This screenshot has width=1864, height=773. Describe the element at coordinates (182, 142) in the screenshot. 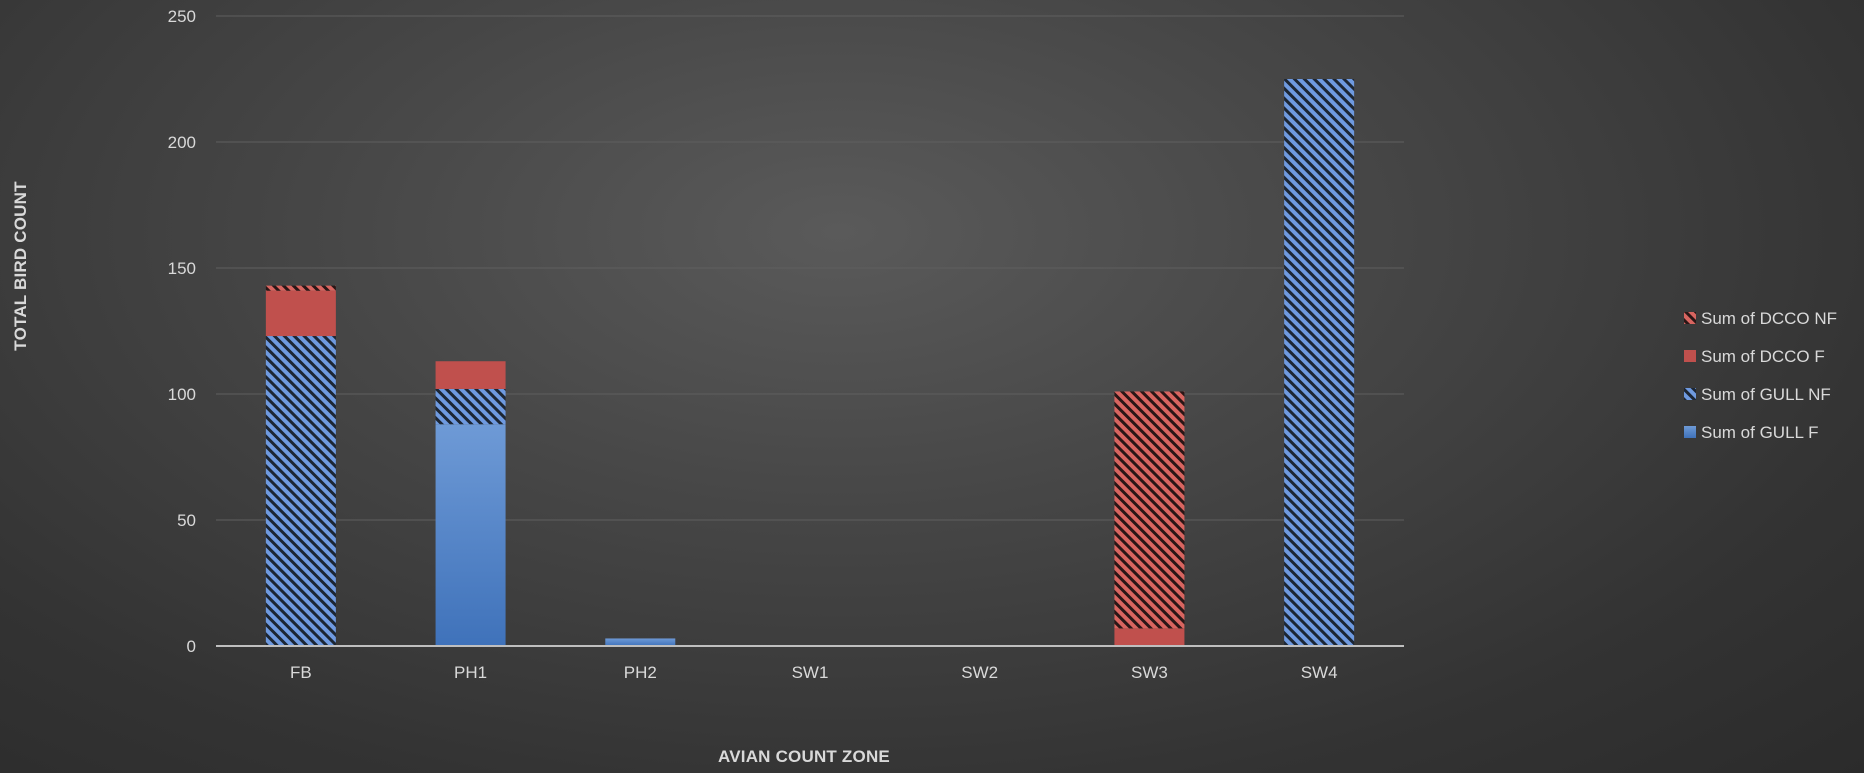

I see `y-tick-label: 200` at that location.